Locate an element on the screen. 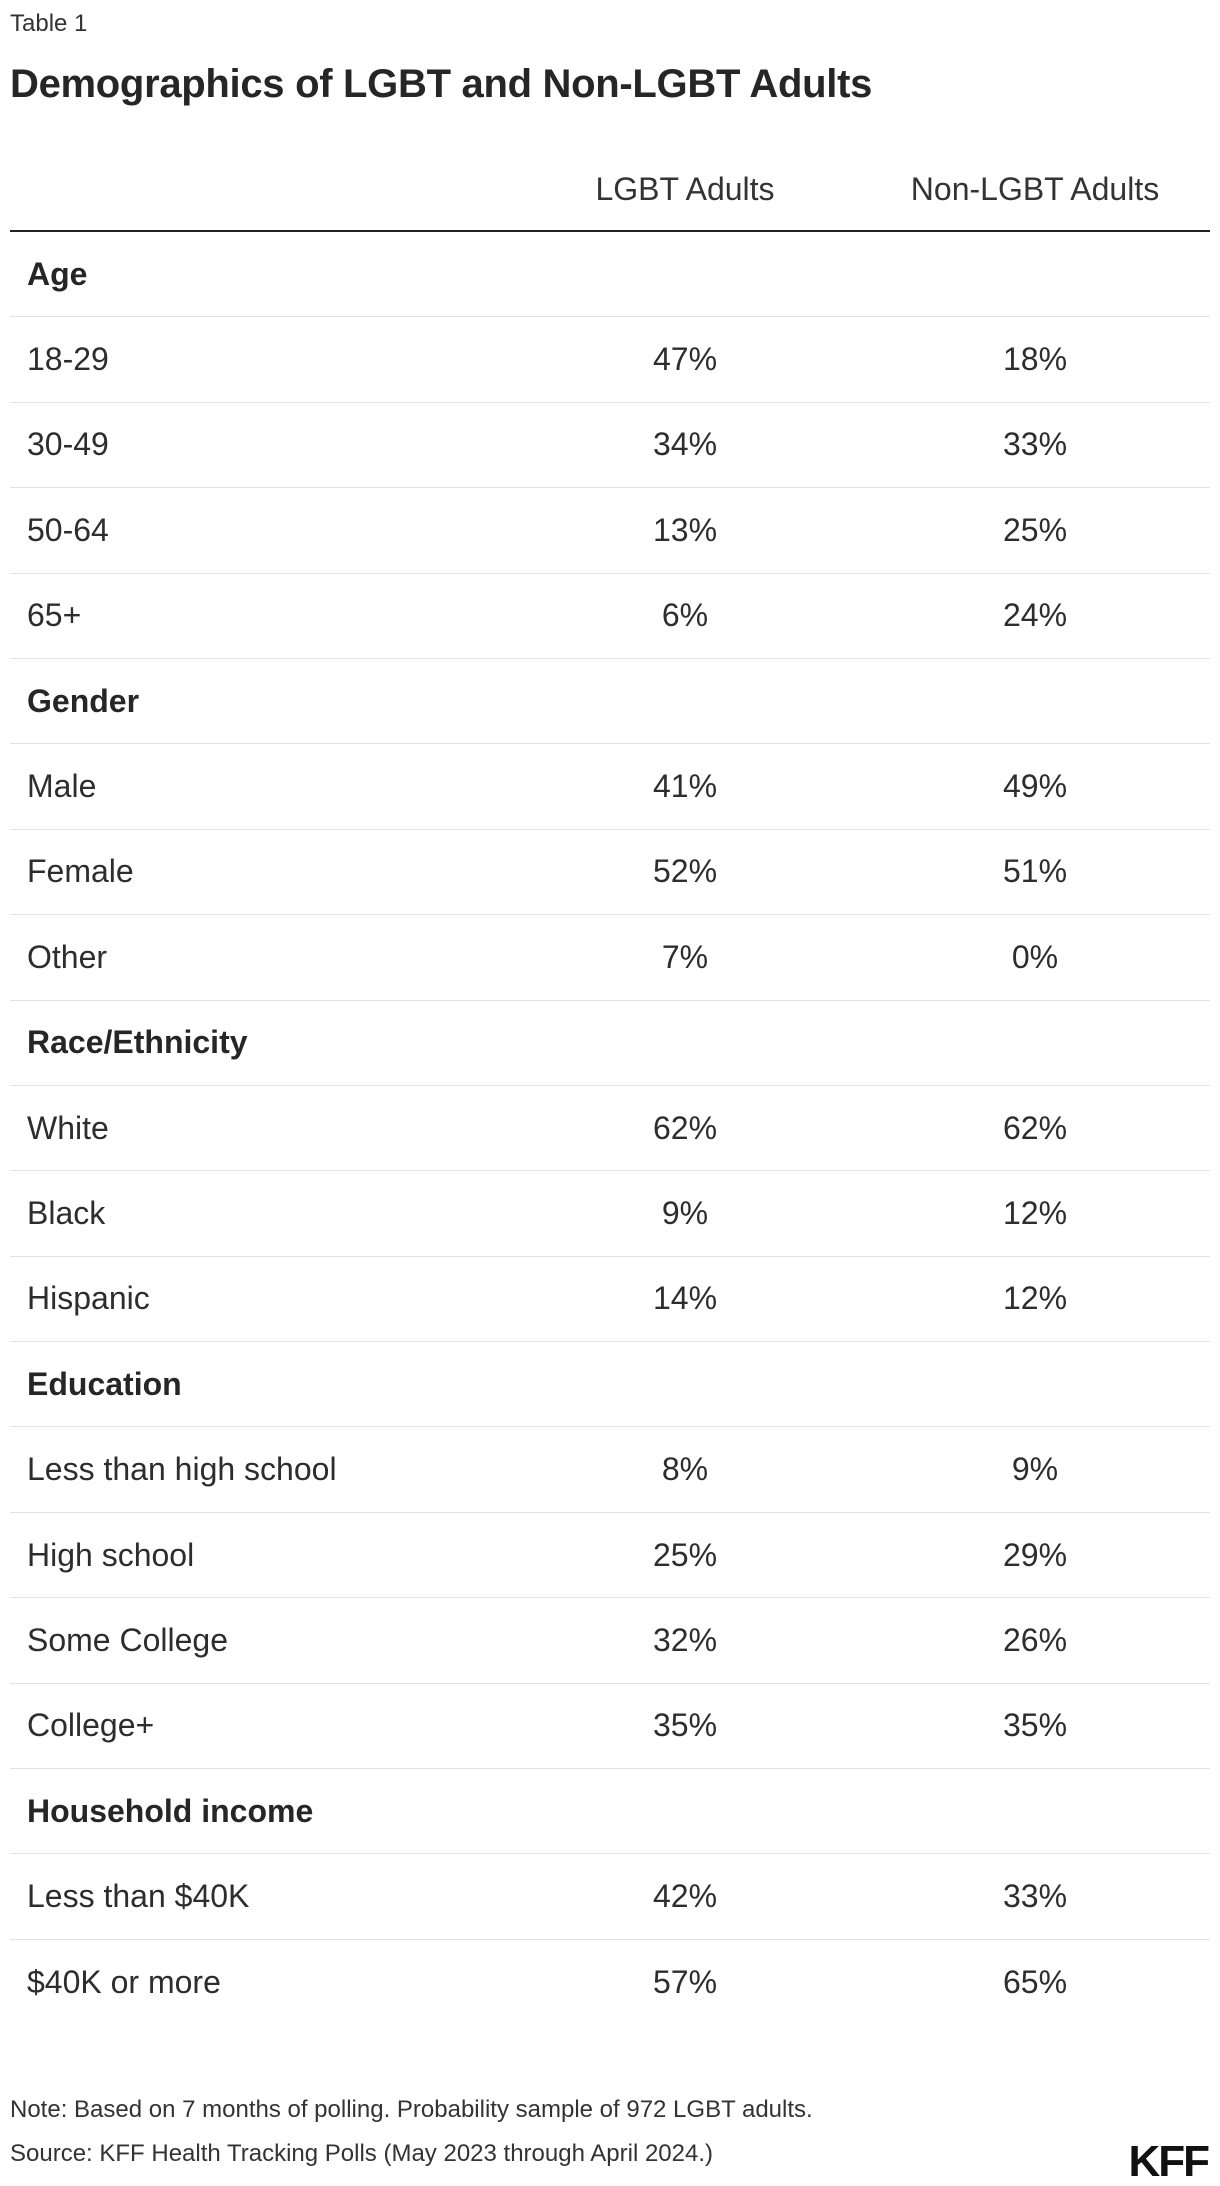 The width and height of the screenshot is (1220, 2186). table-group-header-row: Education is located at coordinates (610, 1385).